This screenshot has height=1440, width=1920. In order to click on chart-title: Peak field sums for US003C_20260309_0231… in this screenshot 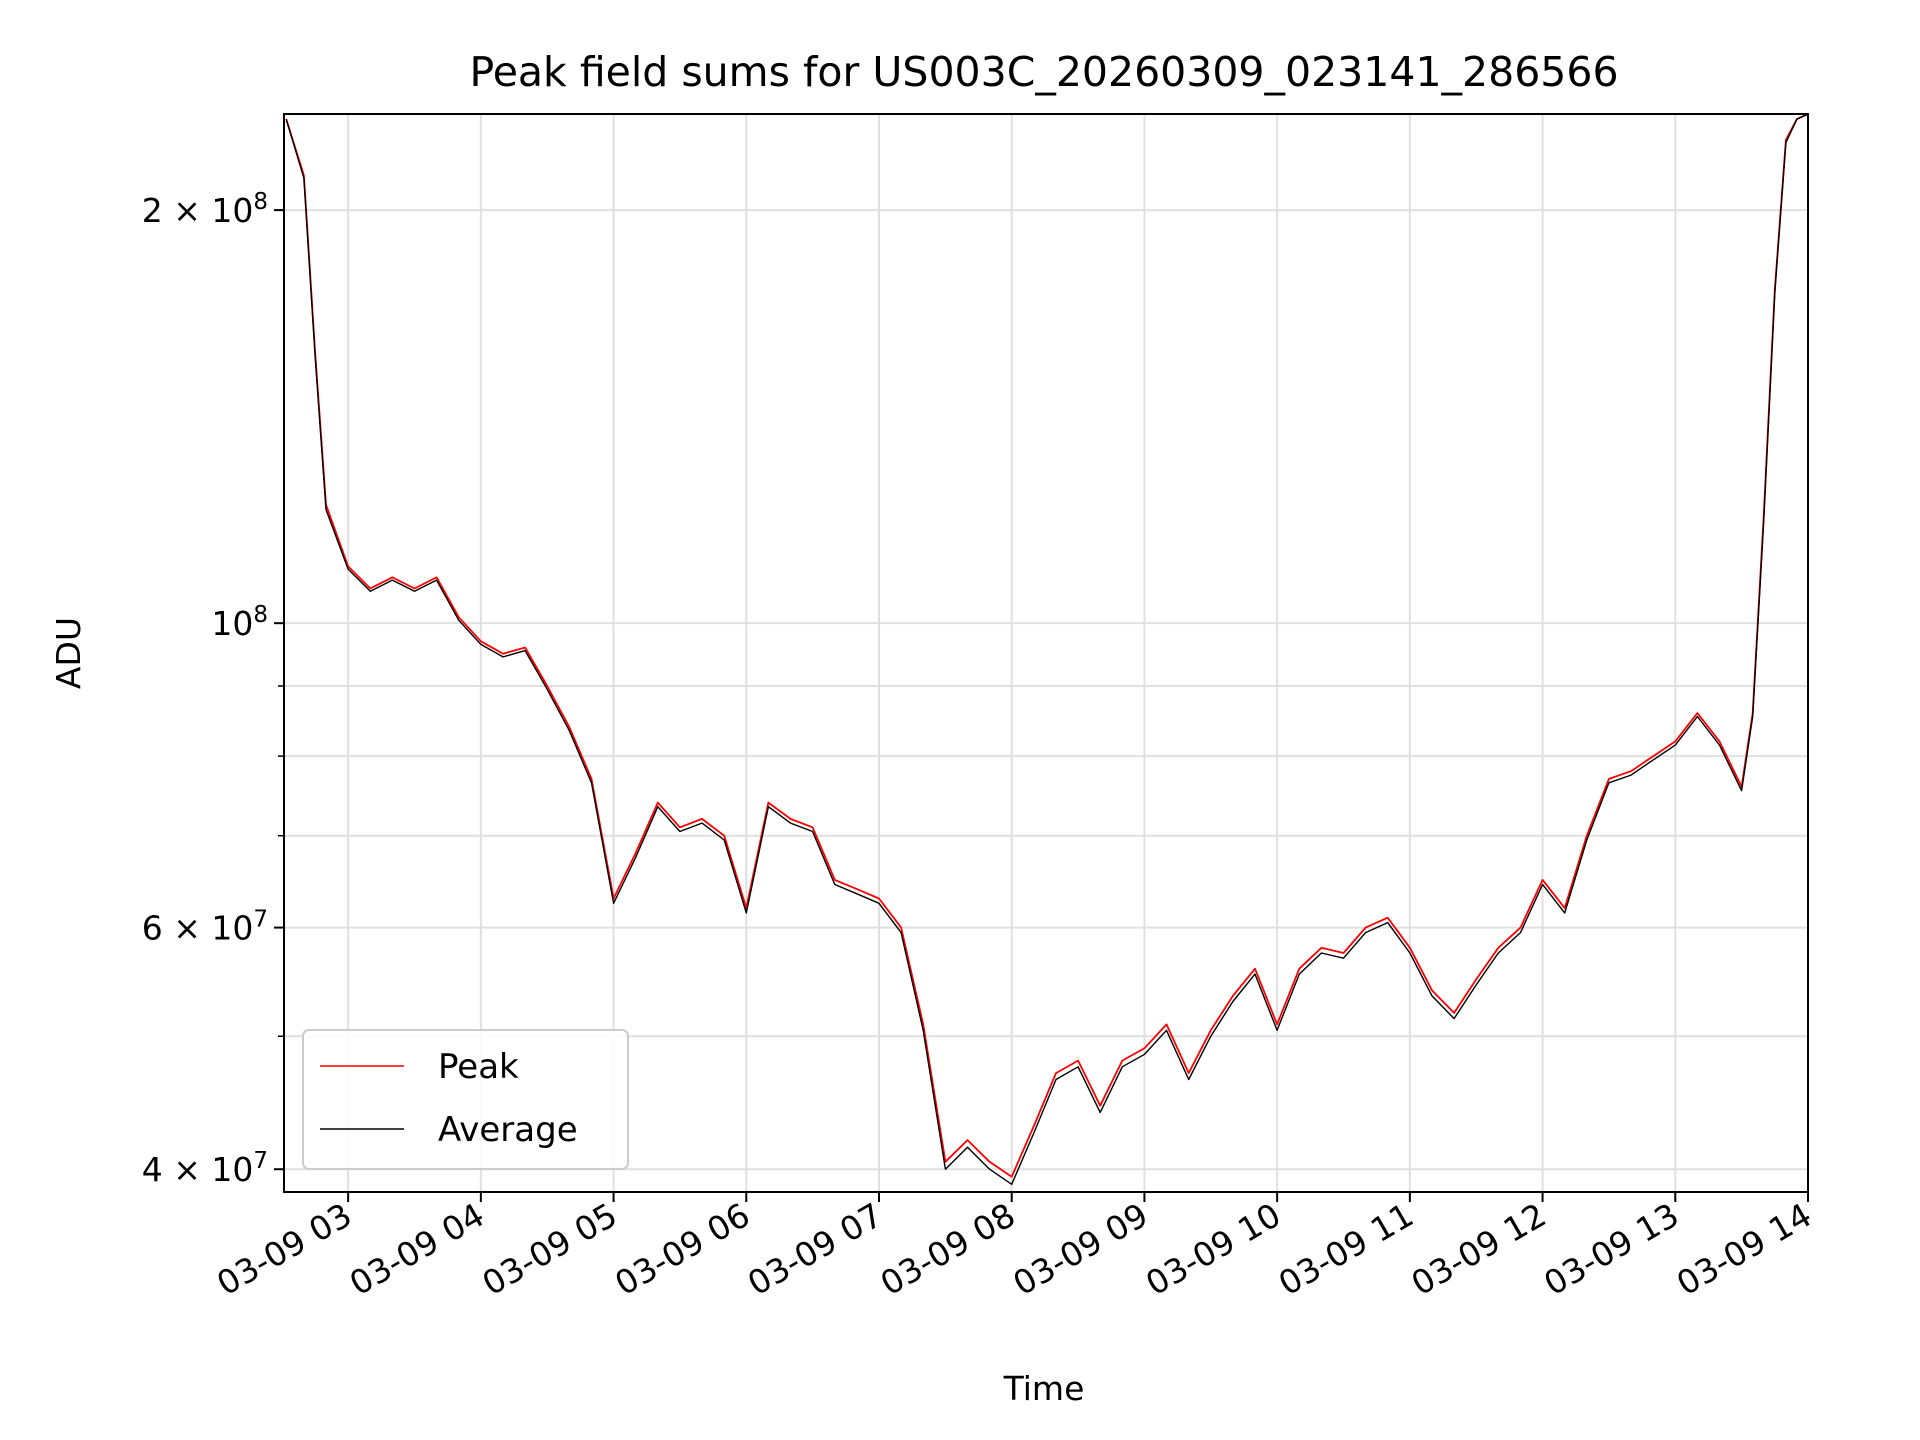, I will do `click(1043, 72)`.